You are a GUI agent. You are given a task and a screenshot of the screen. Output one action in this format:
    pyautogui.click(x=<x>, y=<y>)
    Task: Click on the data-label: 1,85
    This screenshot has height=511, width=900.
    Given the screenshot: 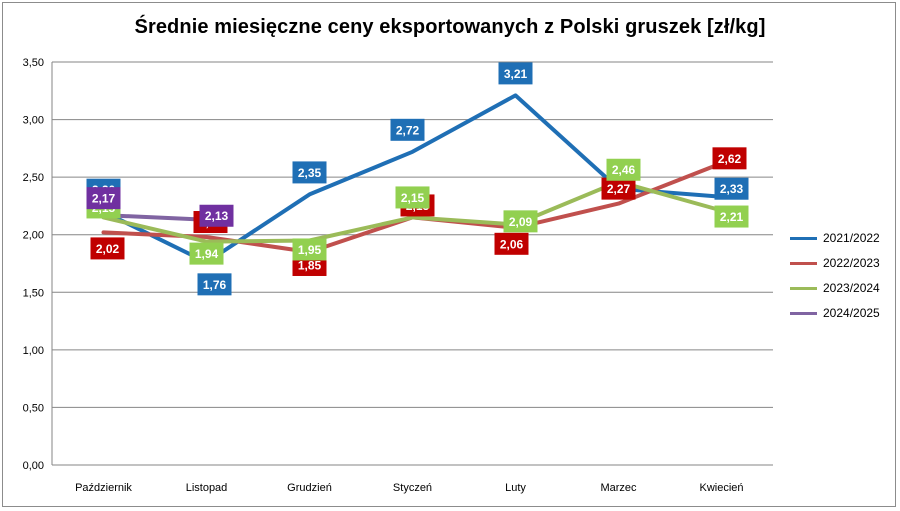 What is the action you would take?
    pyautogui.click(x=310, y=265)
    